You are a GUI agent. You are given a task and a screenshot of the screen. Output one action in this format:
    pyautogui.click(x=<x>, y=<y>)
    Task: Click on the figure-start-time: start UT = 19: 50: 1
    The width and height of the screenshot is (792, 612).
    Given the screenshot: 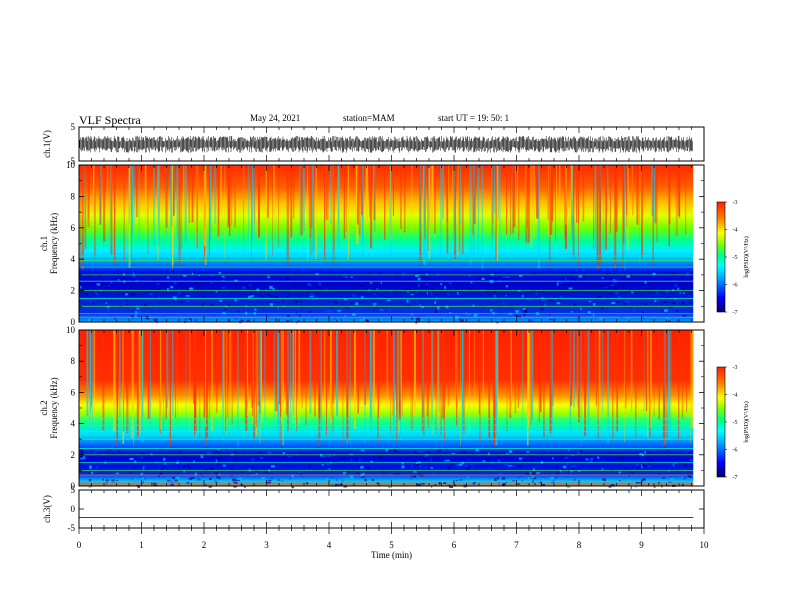 What is the action you would take?
    pyautogui.click(x=474, y=118)
    